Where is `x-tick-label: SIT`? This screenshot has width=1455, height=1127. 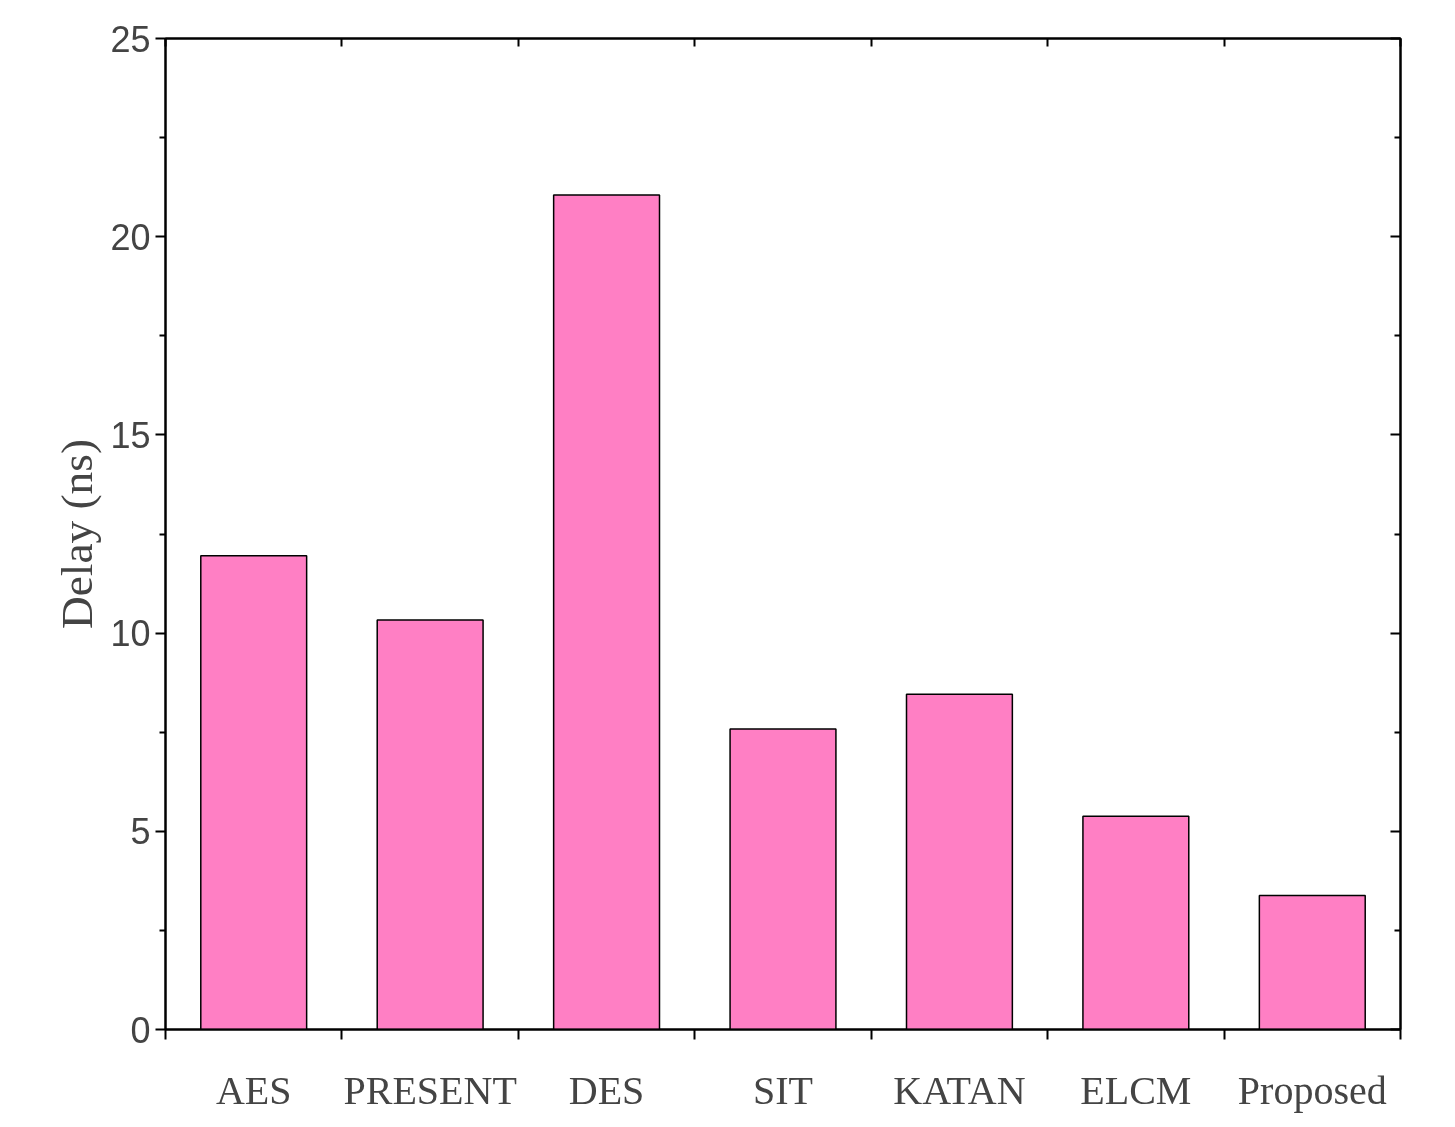 x-tick-label: SIT is located at coordinates (783, 1090).